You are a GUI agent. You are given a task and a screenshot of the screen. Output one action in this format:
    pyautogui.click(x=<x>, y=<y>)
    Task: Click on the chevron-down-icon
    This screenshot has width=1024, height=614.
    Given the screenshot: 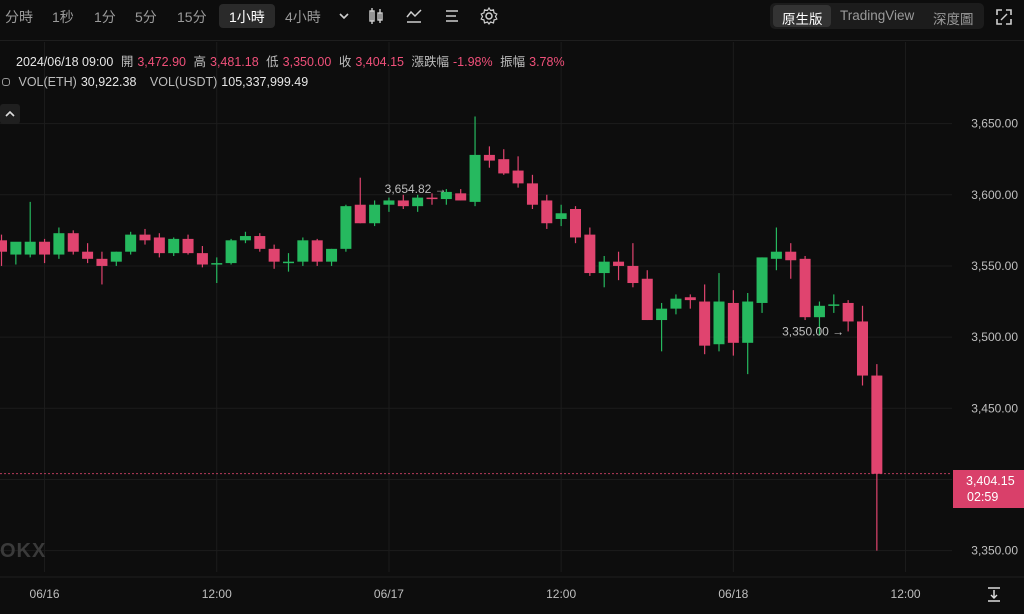 What is the action you would take?
    pyautogui.click(x=344, y=16)
    